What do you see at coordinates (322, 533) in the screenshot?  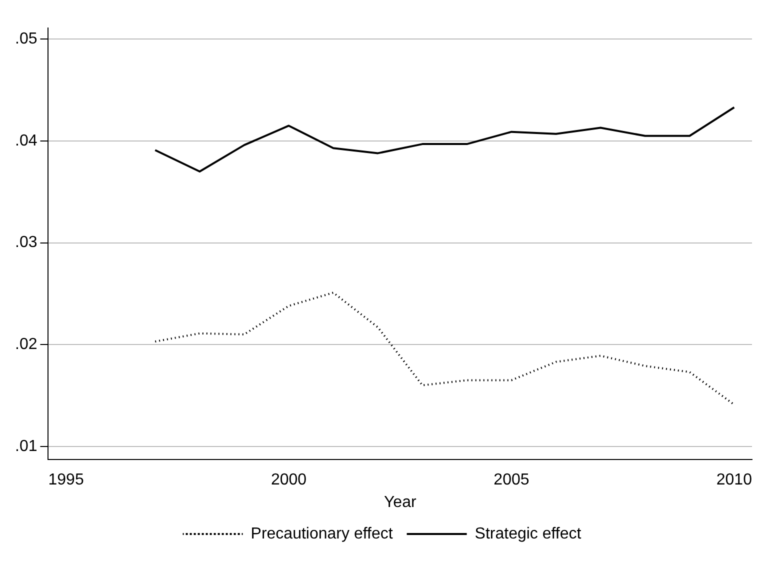 I see `legend-label: Precautionary effect` at bounding box center [322, 533].